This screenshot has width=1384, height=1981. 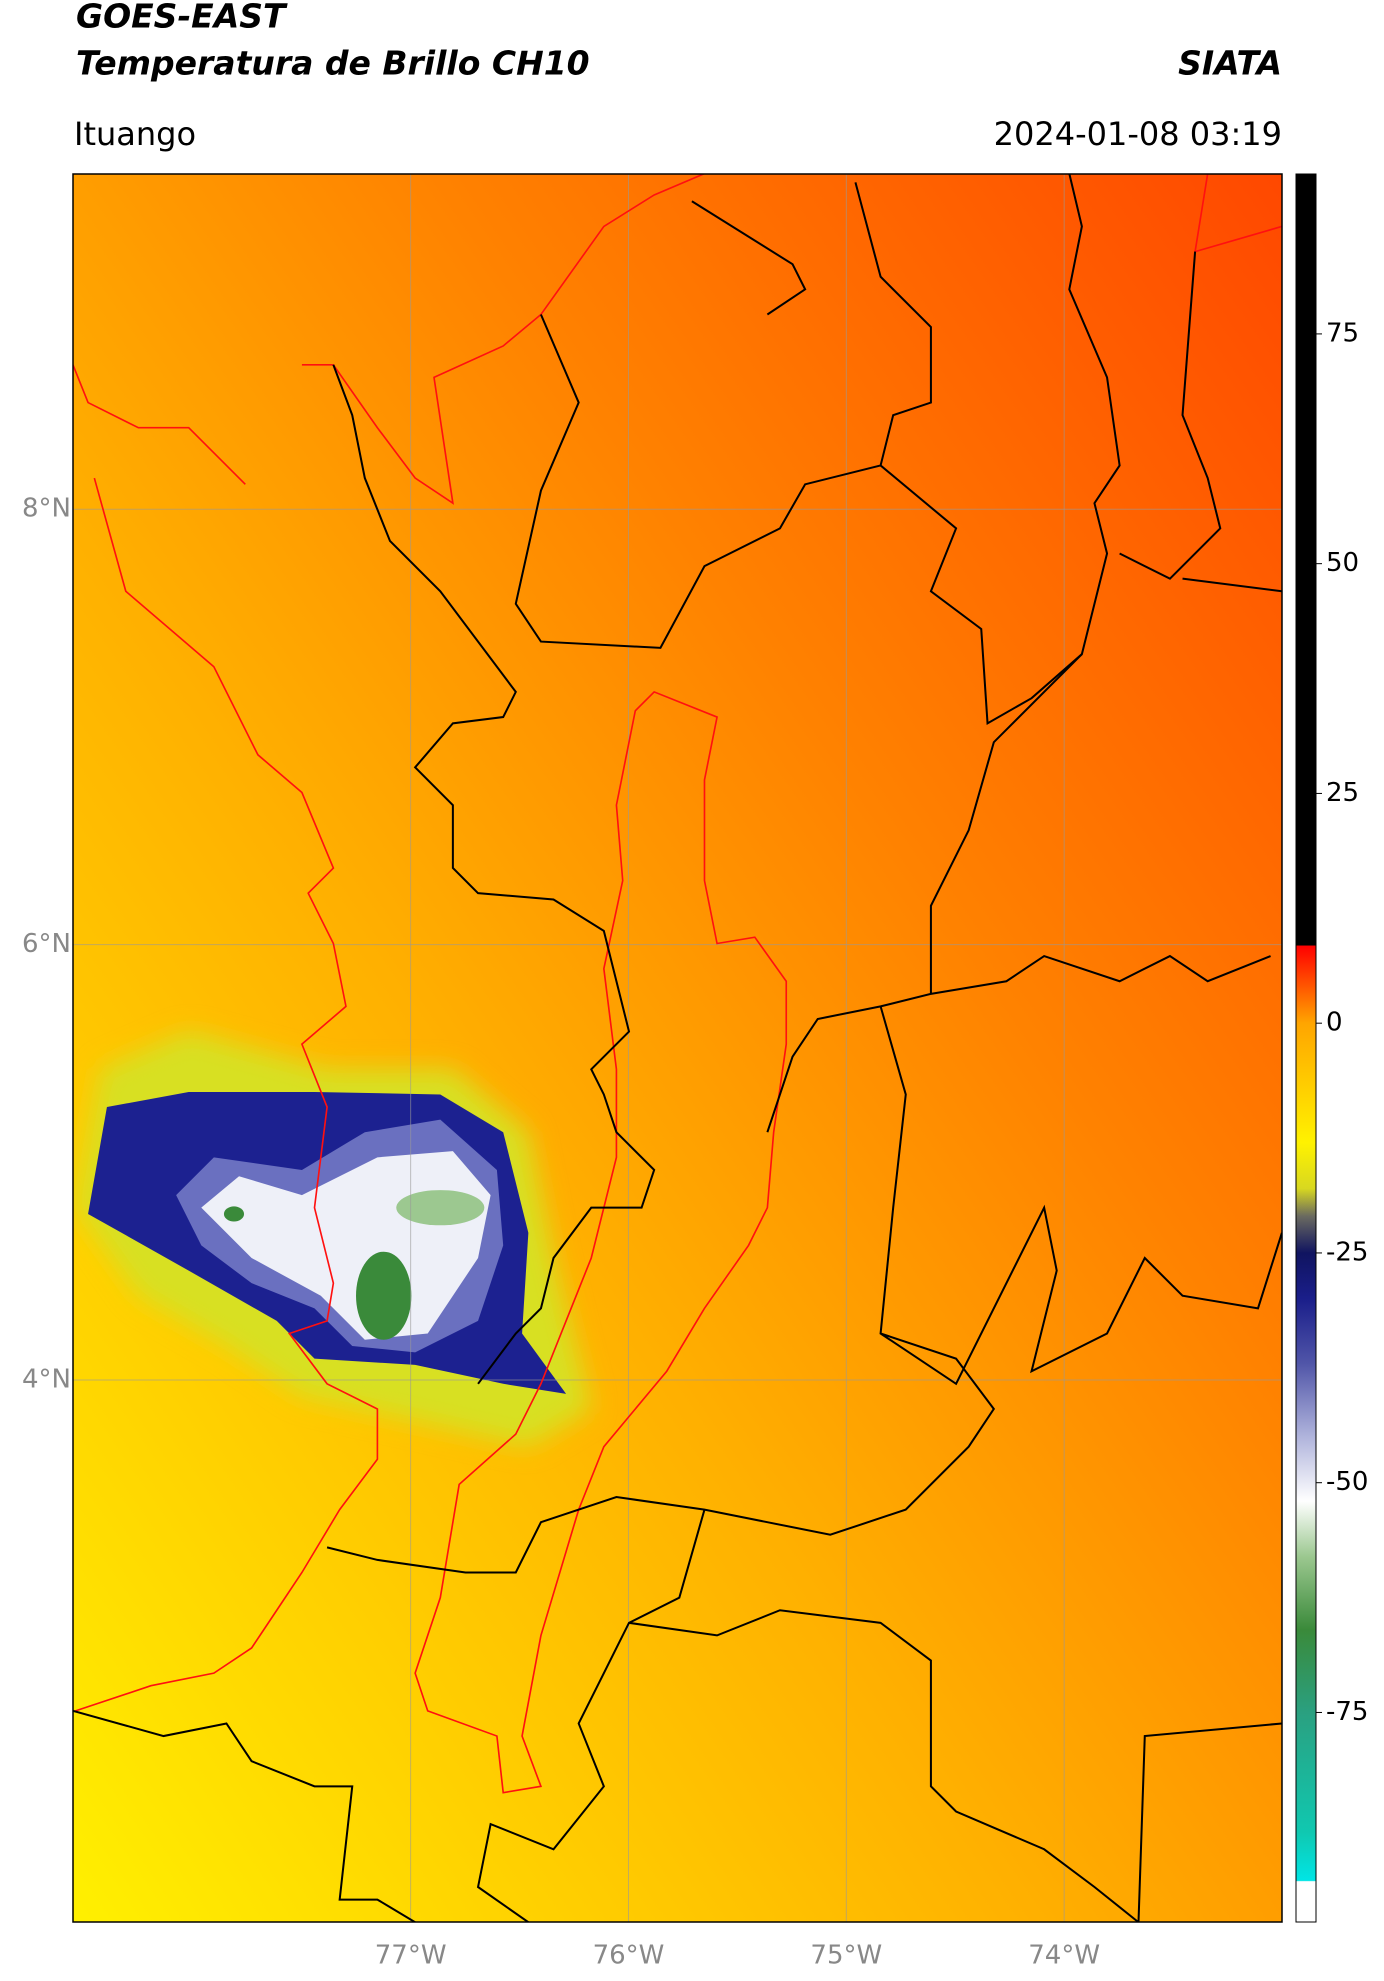 I want to click on colorbar, so click(x=1306, y=1048).